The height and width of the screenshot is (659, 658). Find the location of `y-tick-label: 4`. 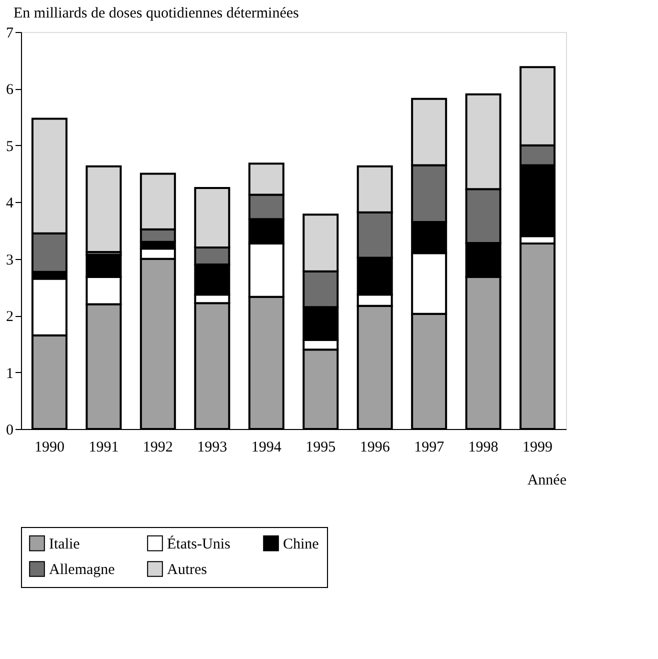

y-tick-label: 4 is located at coordinates (10, 204).